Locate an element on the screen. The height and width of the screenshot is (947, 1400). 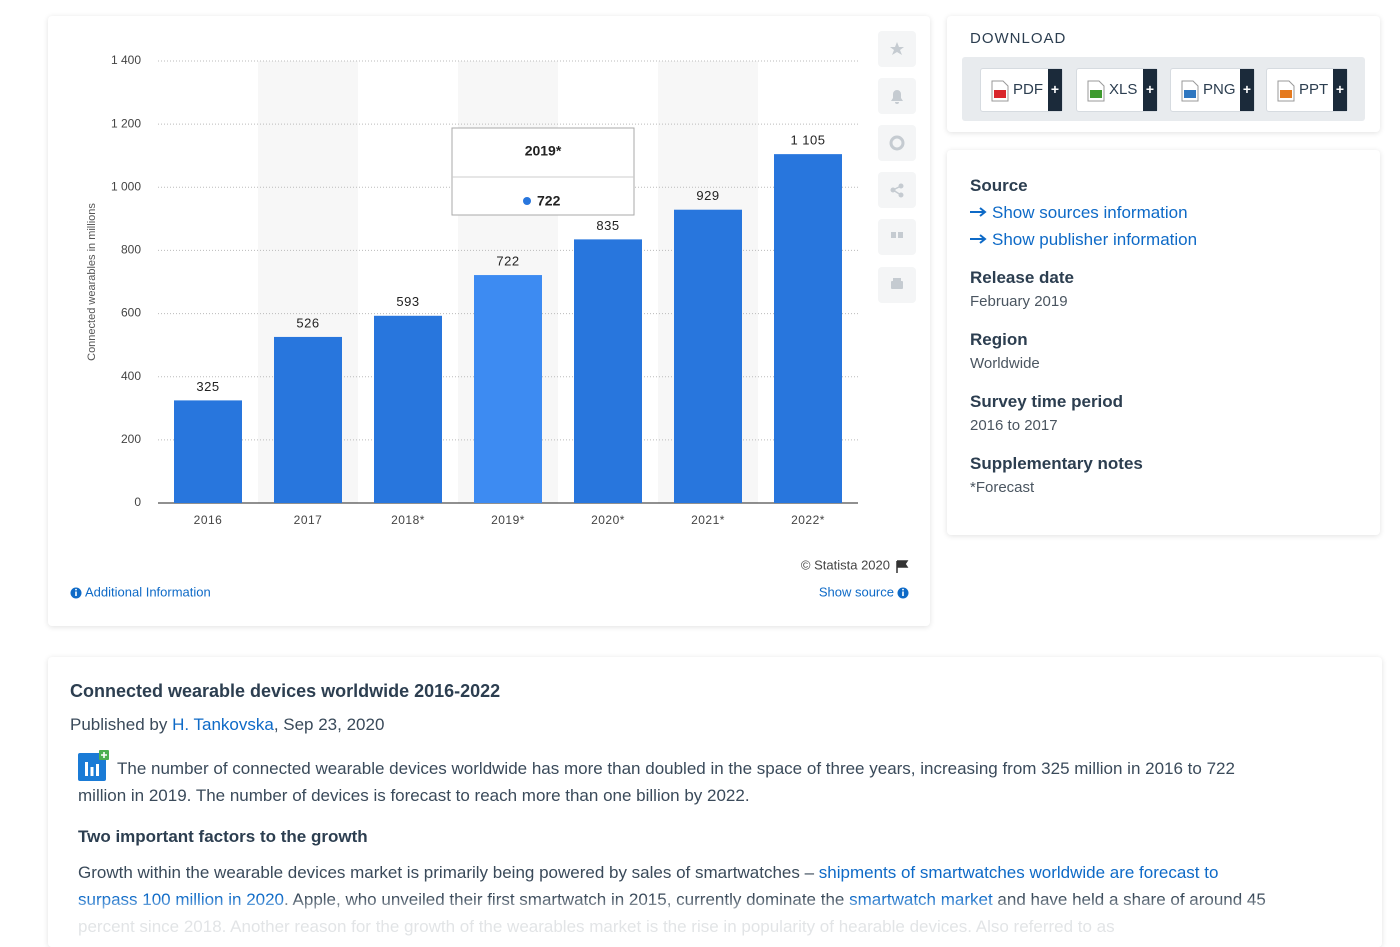
tooltip-dot is located at coordinates (527, 201).